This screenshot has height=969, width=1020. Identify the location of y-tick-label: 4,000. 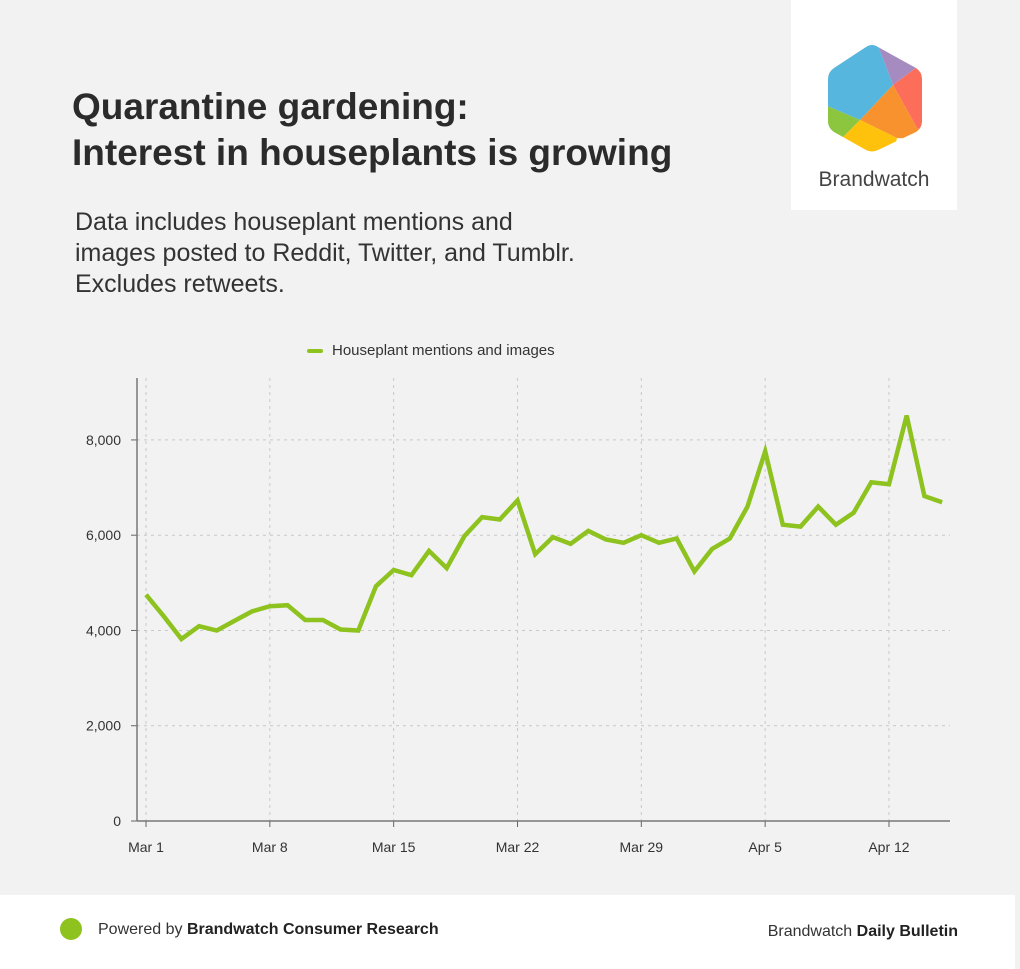
(103, 630).